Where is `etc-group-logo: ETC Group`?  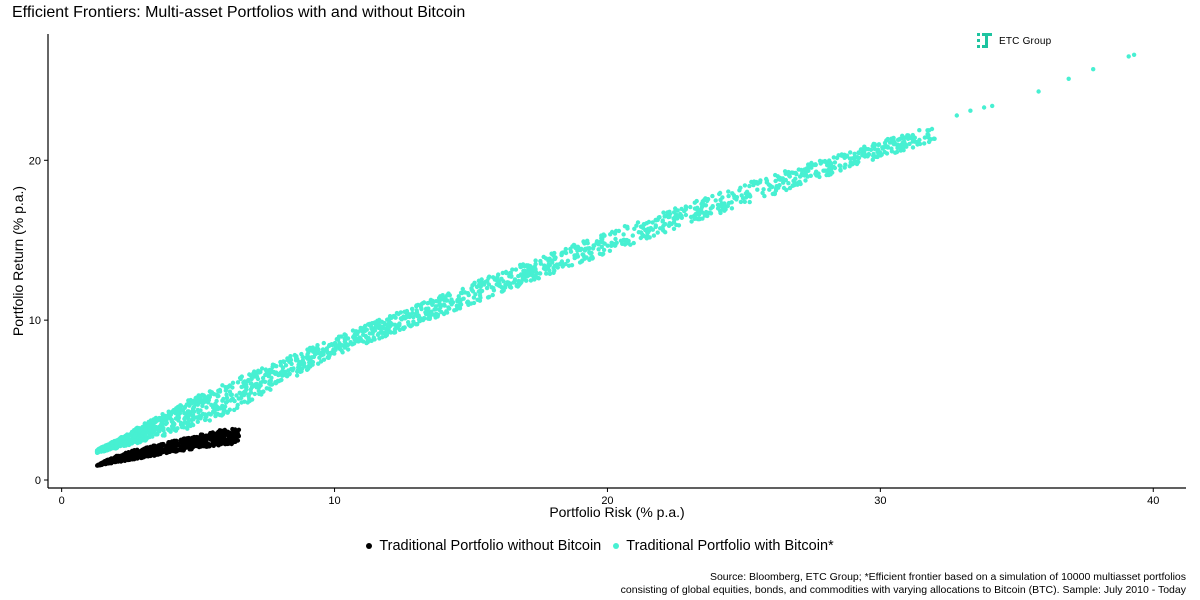 etc-group-logo: ETC Group is located at coordinates (1014, 41).